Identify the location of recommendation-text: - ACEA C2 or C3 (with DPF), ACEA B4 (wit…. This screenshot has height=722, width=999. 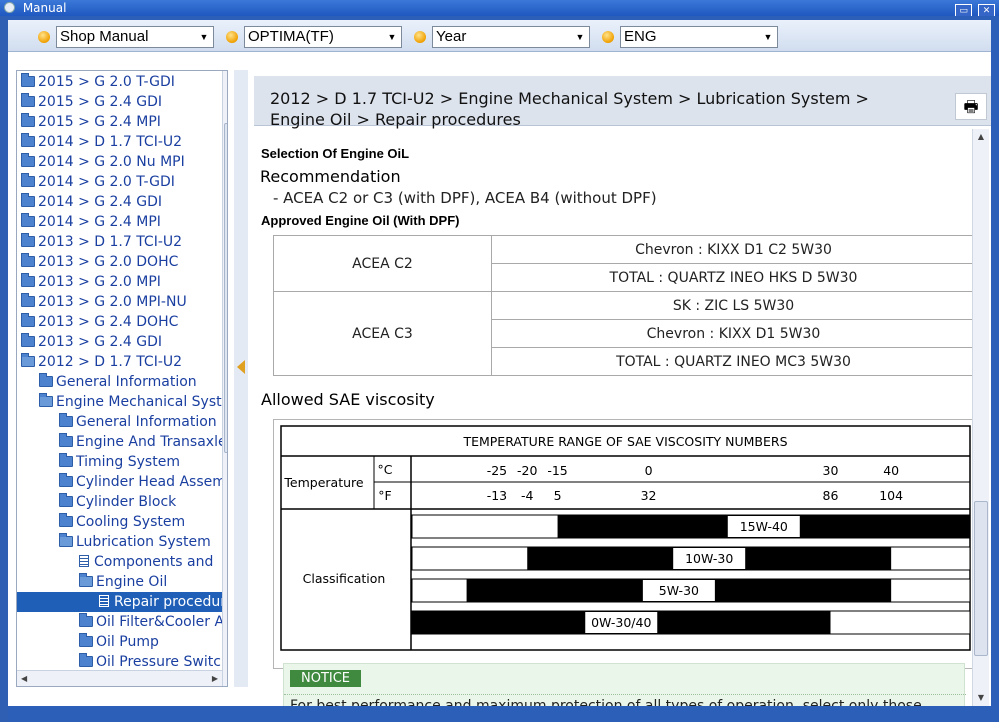
(465, 198).